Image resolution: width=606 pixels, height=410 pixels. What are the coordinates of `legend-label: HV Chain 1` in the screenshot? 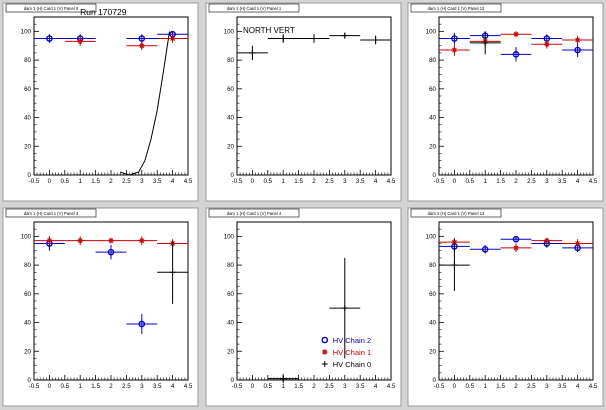 It's located at (352, 352).